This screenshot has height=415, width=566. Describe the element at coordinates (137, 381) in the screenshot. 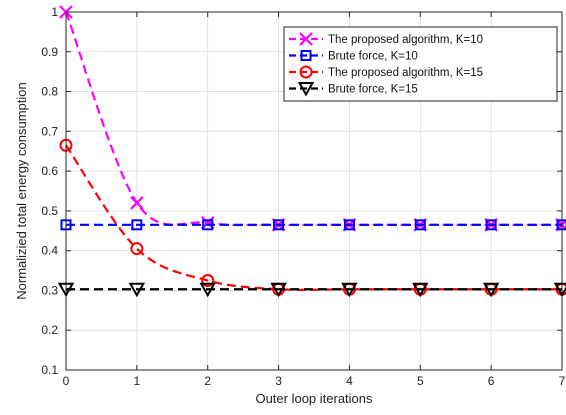

I see `x-tick-label: 1` at that location.